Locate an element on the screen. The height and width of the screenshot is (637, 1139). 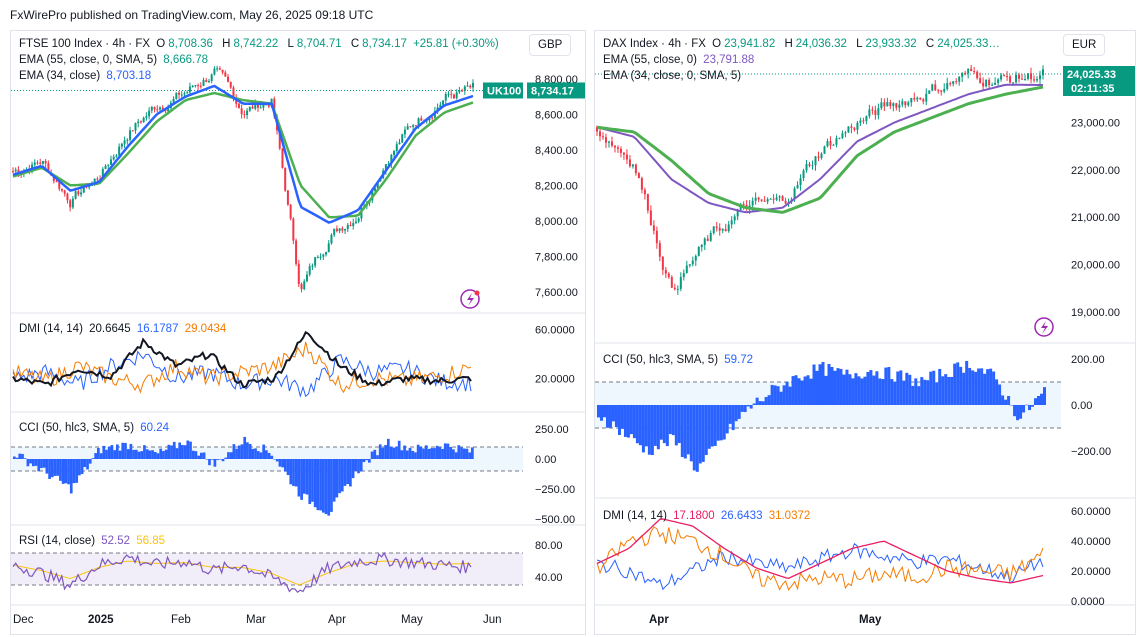
price-tick-label: 20,000.00 is located at coordinates (1095, 265).